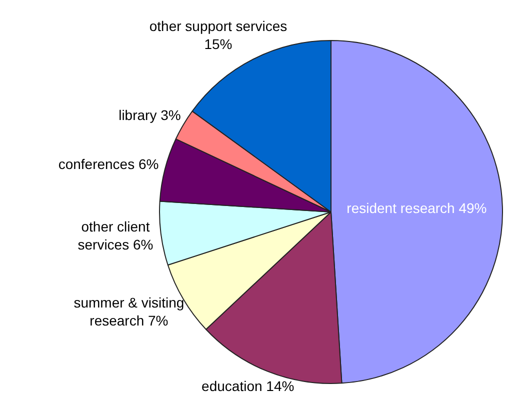  Describe the element at coordinates (116, 235) in the screenshot. I see `slice-label: other client services 6%` at that location.